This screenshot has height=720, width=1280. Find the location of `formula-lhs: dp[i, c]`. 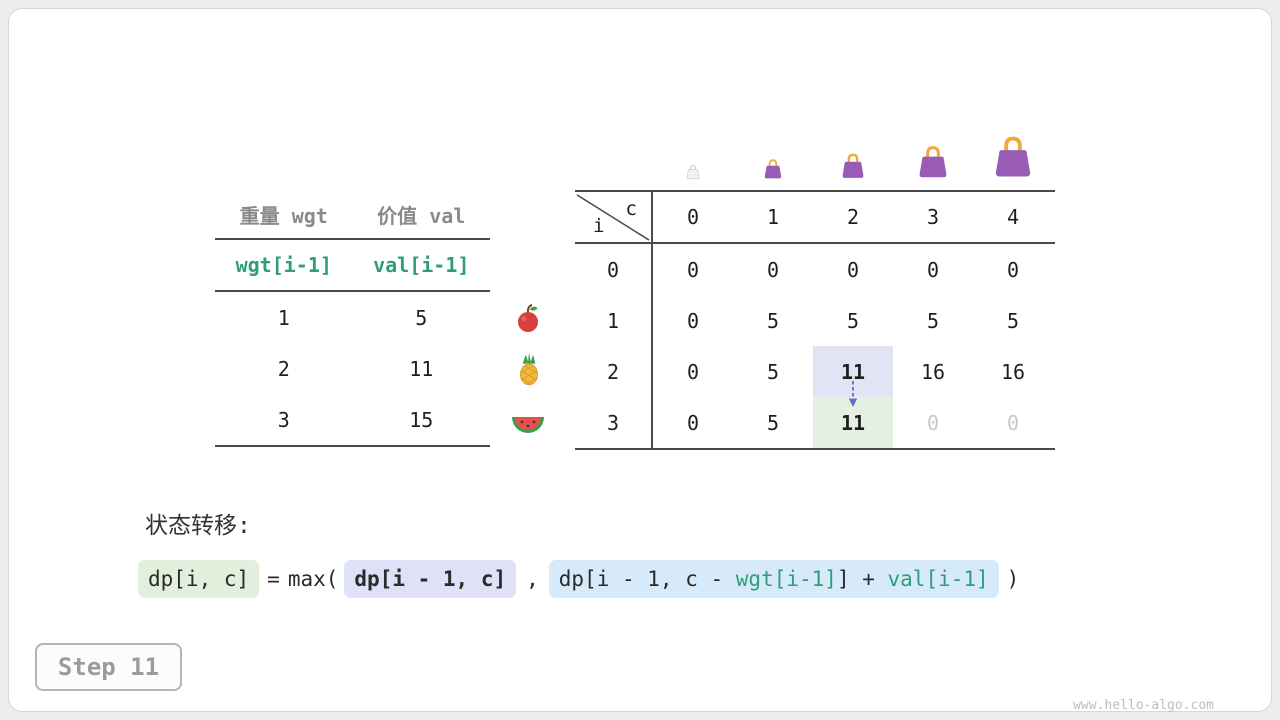

formula-lhs: dp[i, c] is located at coordinates (199, 579).